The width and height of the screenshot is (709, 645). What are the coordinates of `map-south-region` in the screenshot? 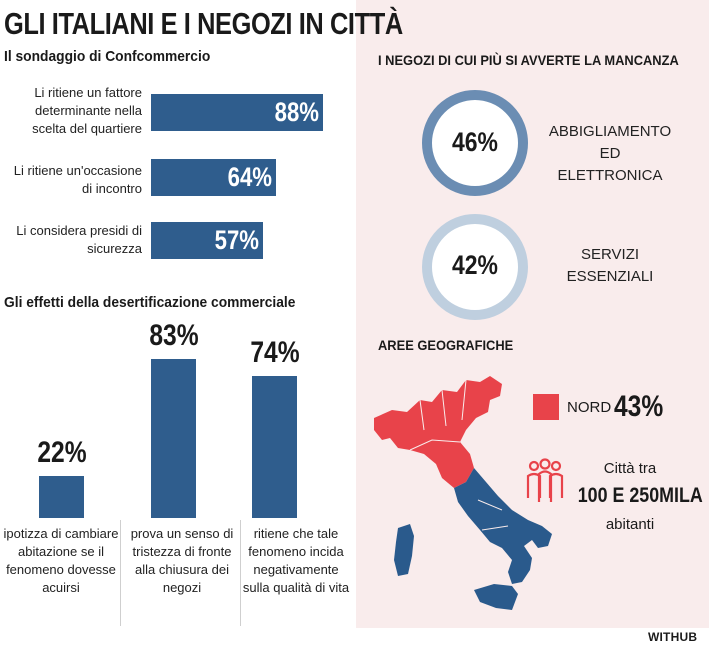 It's located at (503, 526).